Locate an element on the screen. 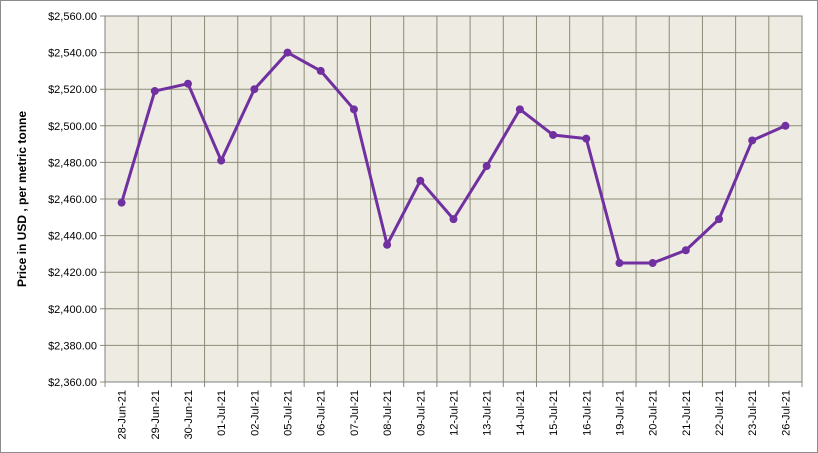 The height and width of the screenshot is (453, 818). y-tick-label: $2,360.00 is located at coordinates (72, 383).